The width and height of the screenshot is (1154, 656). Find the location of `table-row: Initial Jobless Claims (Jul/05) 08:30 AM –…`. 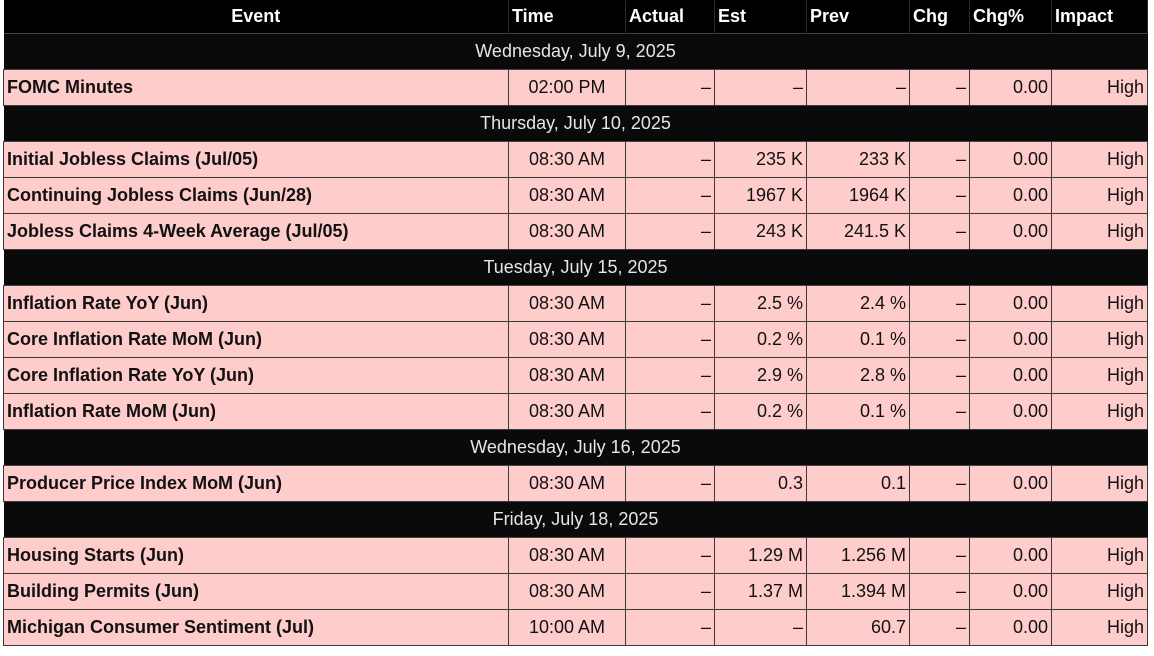

table-row: Initial Jobless Claims (Jul/05) 08:30 AM –… is located at coordinates (575, 159).